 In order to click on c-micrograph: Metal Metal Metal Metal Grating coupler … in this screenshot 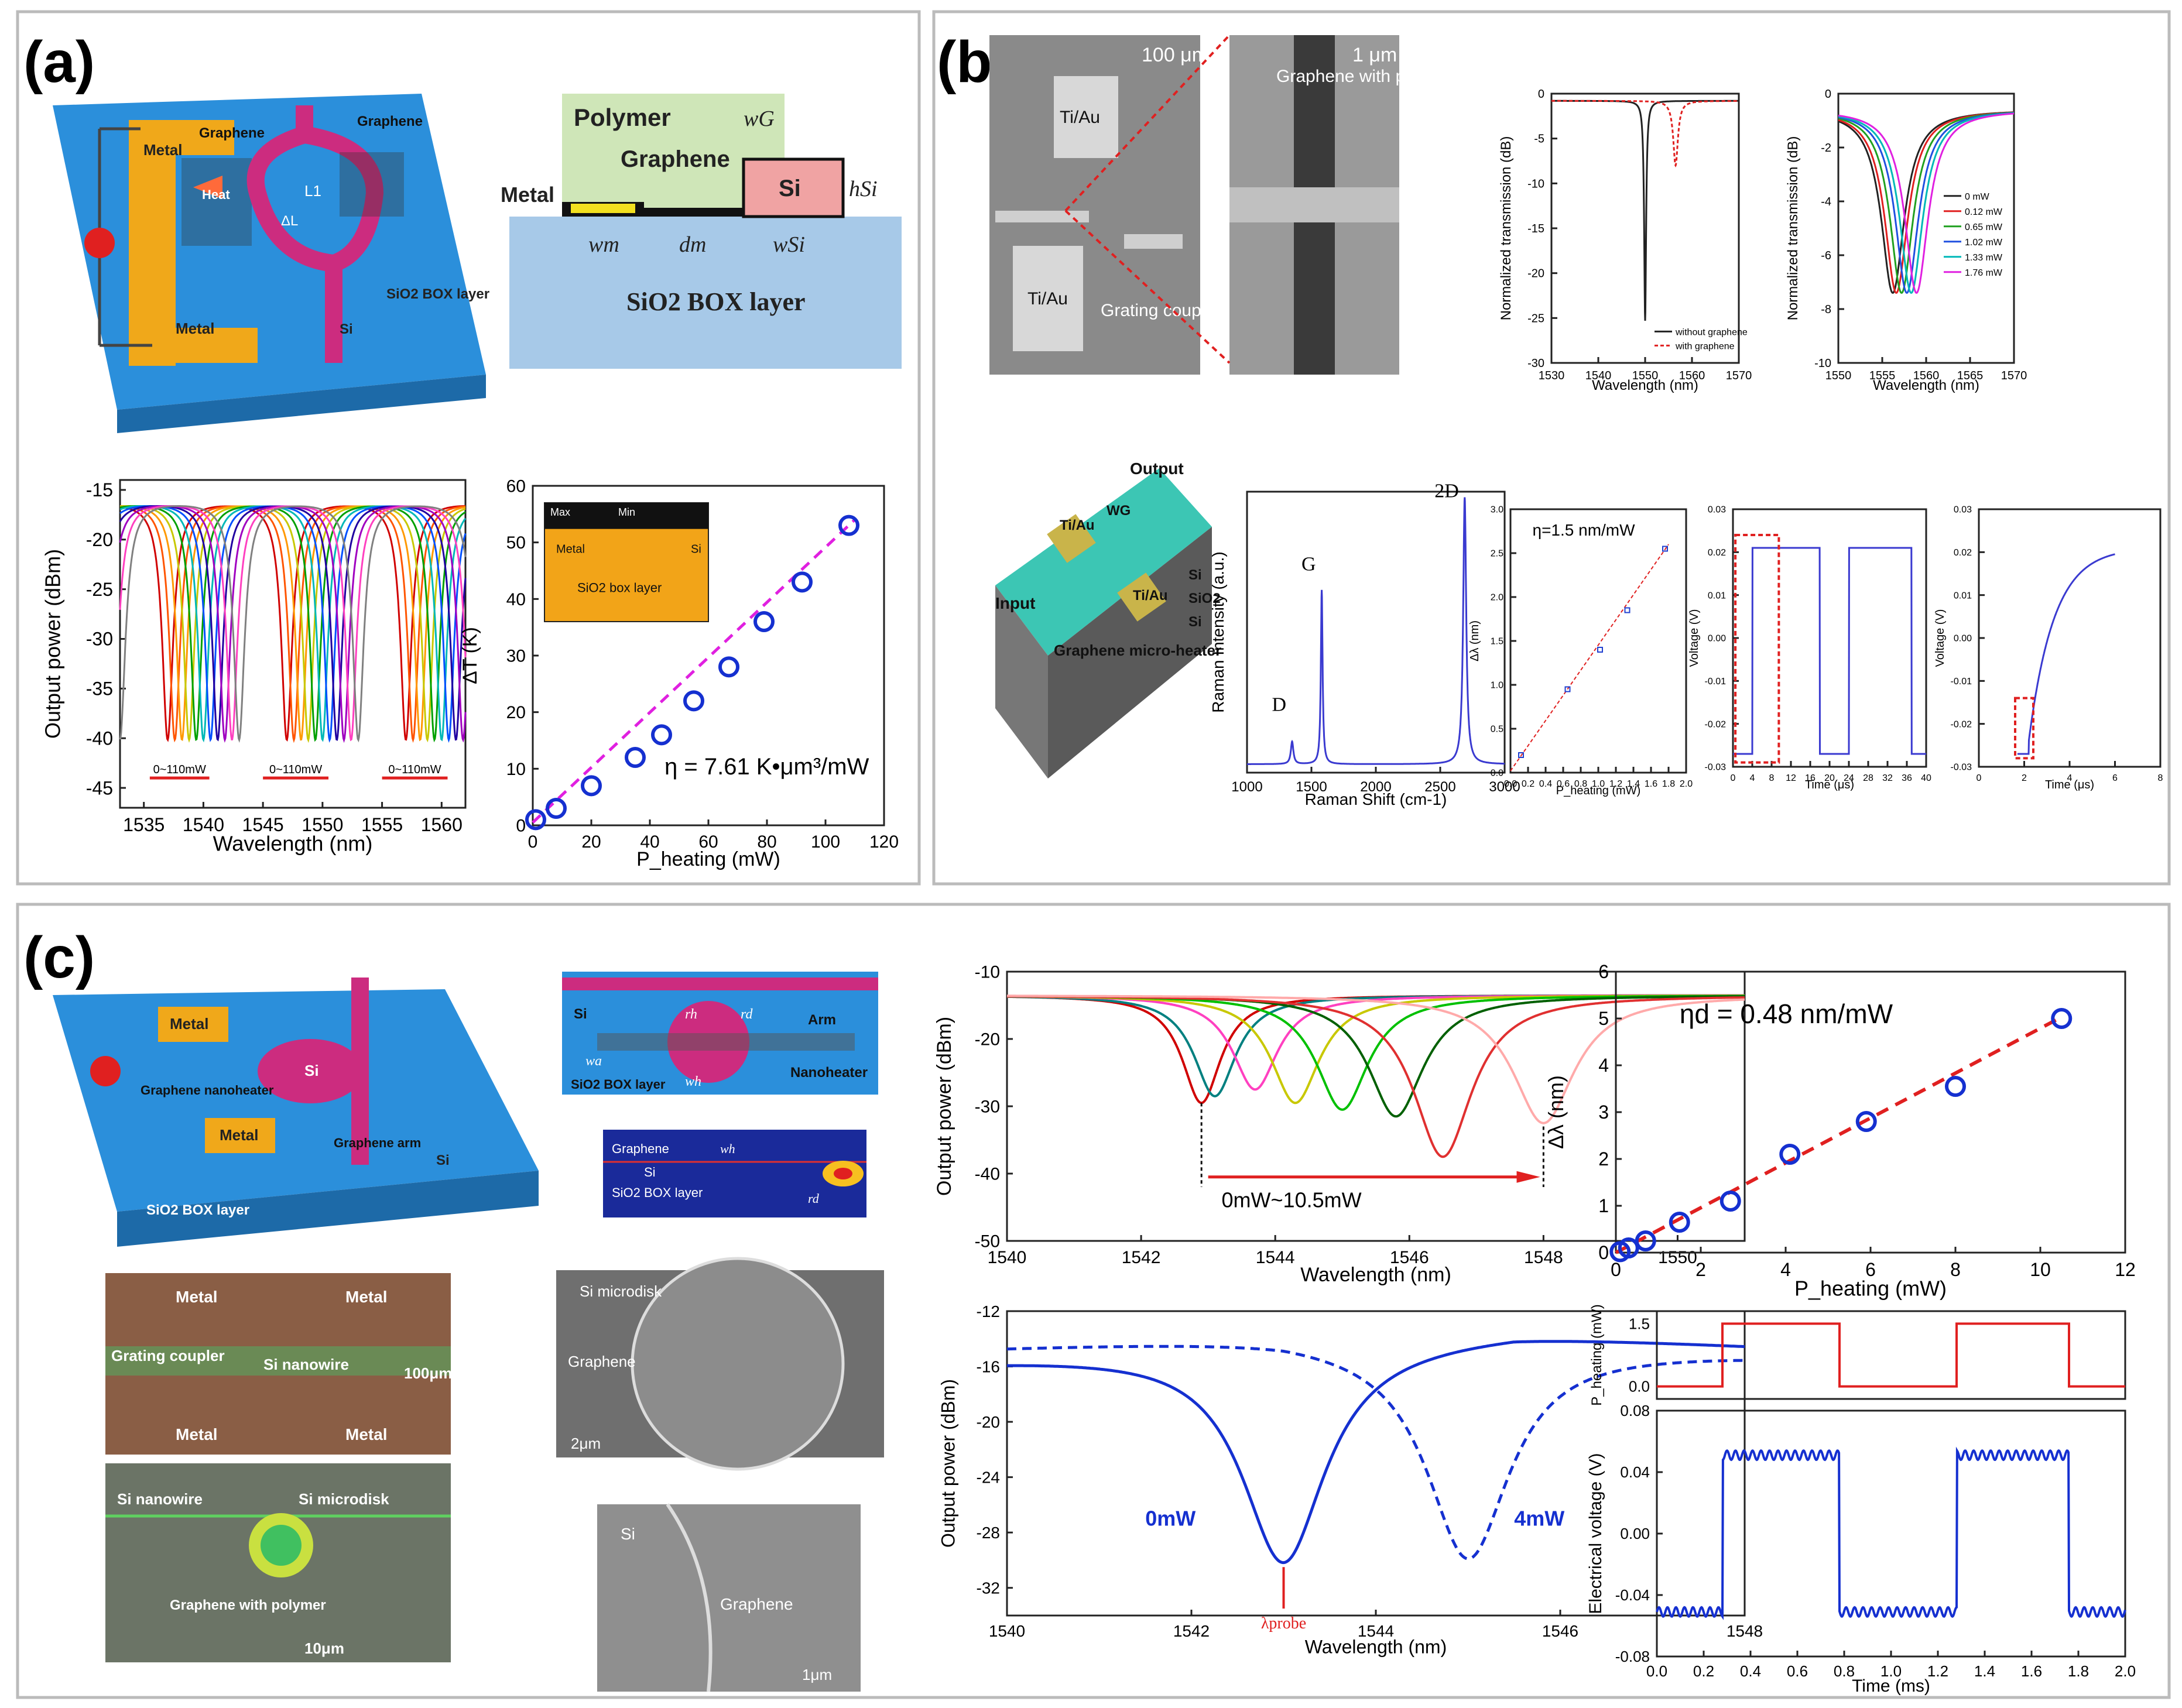, I will do `click(278, 1364)`.